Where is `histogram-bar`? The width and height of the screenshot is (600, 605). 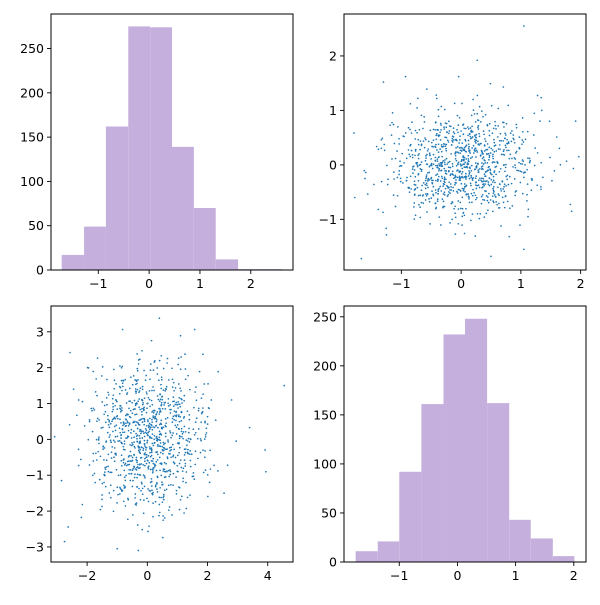 histogram-bar is located at coordinates (454, 448).